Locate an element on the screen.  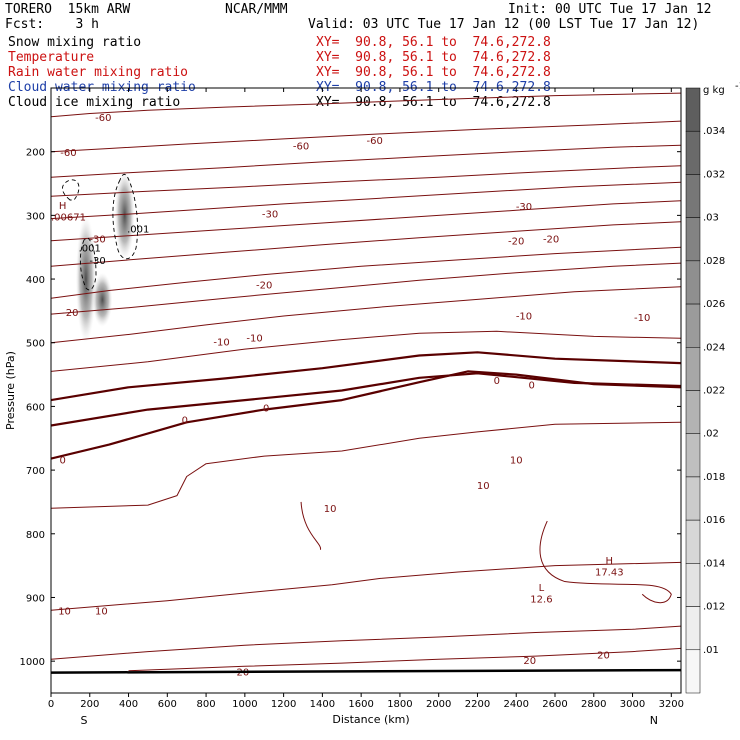
field-label-rain: Rain water mixing ratio is located at coordinates (98, 72).